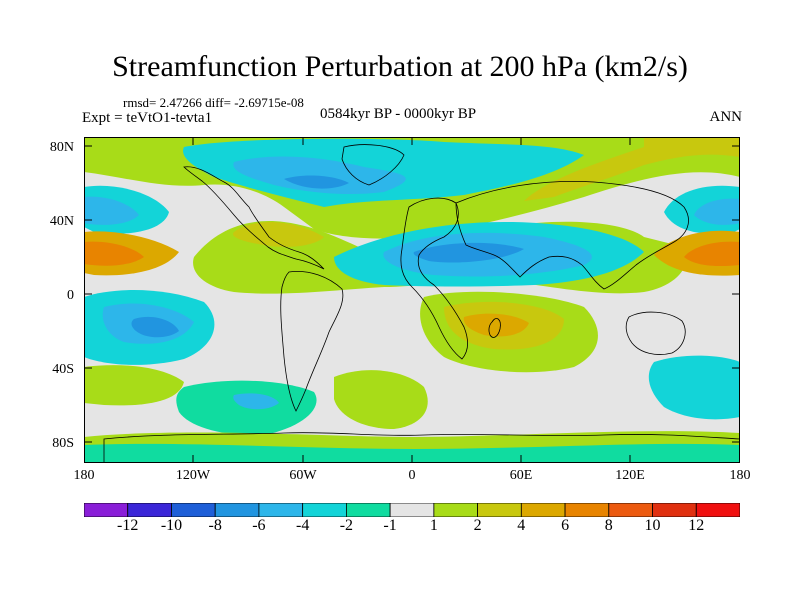 Image resolution: width=800 pixels, height=600 pixels. What do you see at coordinates (193, 475) in the screenshot?
I see `lon-label-120w: 120W` at bounding box center [193, 475].